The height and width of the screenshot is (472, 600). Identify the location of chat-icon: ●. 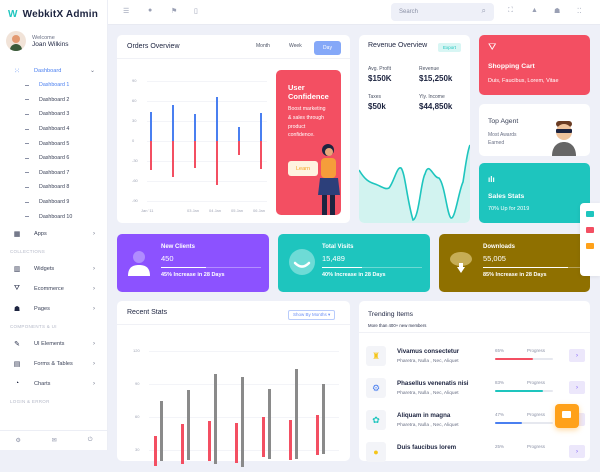
(150, 10).